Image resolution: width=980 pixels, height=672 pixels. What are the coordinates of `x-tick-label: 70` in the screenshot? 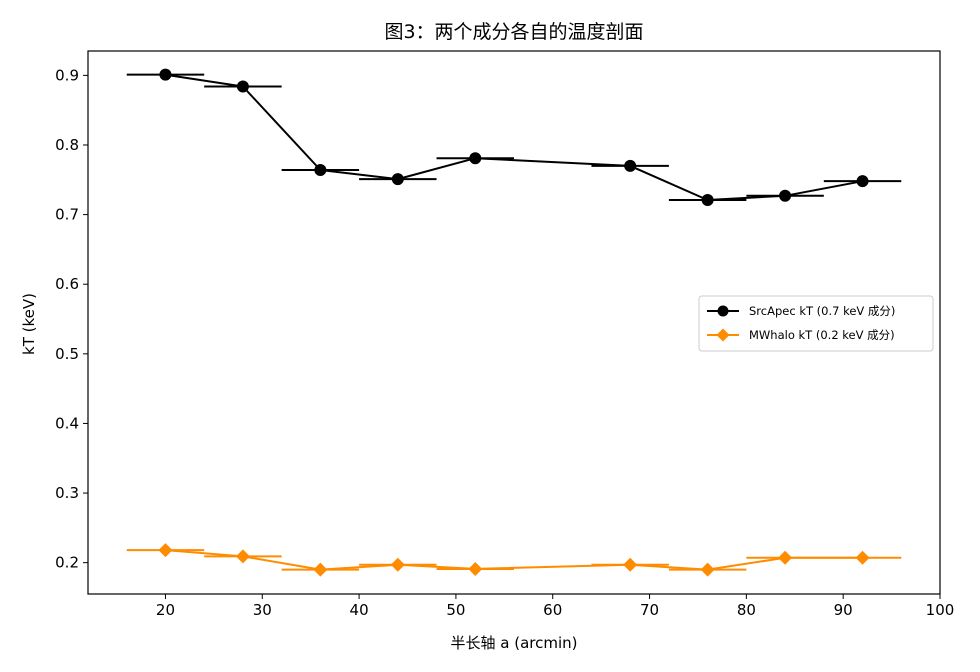 It's located at (649, 610).